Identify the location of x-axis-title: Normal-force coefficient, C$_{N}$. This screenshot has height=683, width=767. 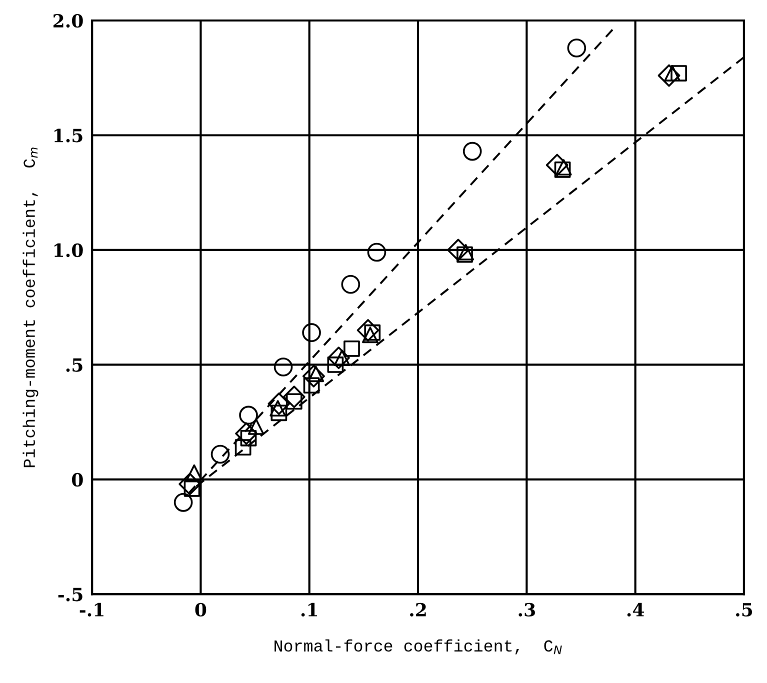
(418, 646).